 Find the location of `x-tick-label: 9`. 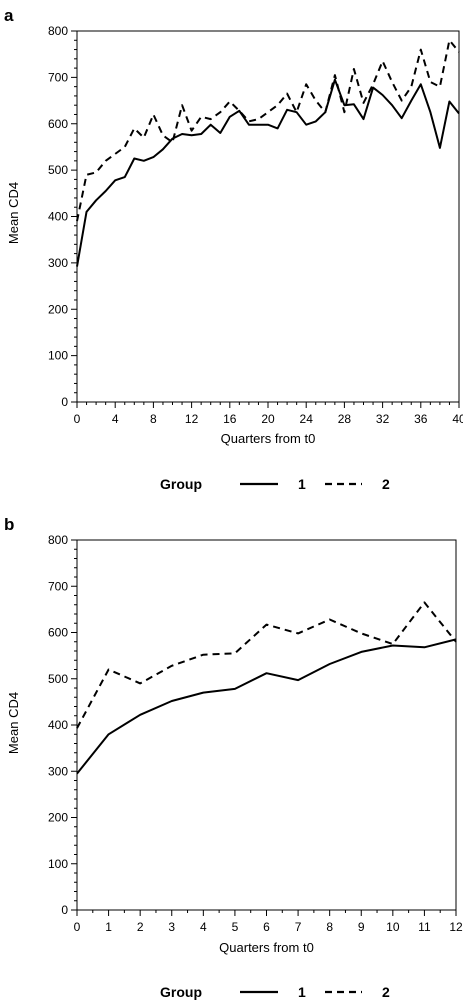

x-tick-label: 9 is located at coordinates (361, 927).